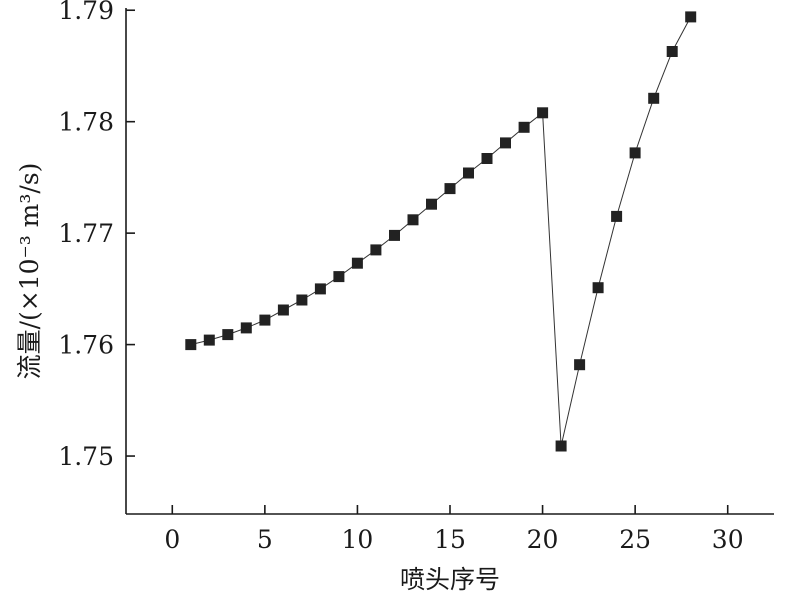 Image resolution: width=785 pixels, height=600 pixels. Describe the element at coordinates (86, 122) in the screenshot. I see `y-tick-label: 1.78` at that location.